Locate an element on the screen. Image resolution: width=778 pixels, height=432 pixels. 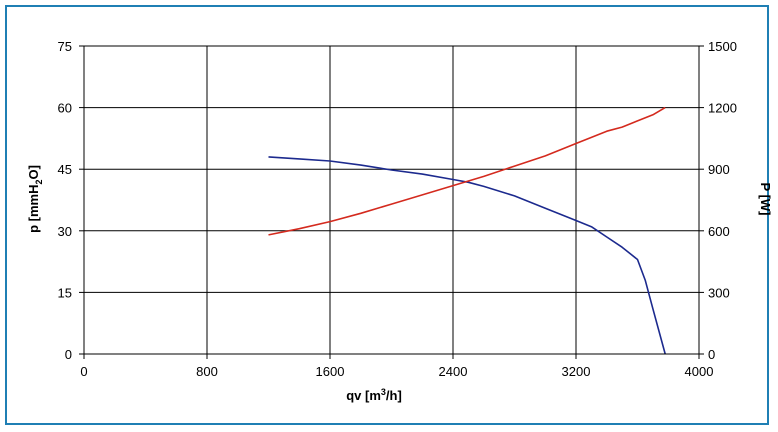
x-tick-label: 2400 is located at coordinates (453, 371).